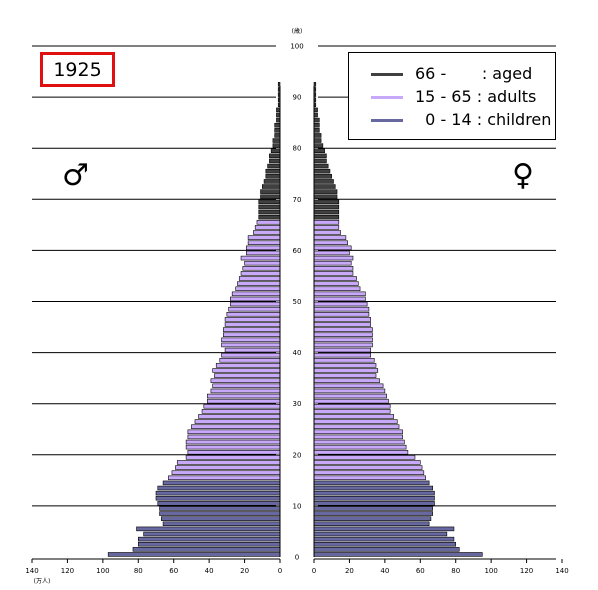  Describe the element at coordinates (297, 455) in the screenshot. I see `age-tick-label: 20` at that location.